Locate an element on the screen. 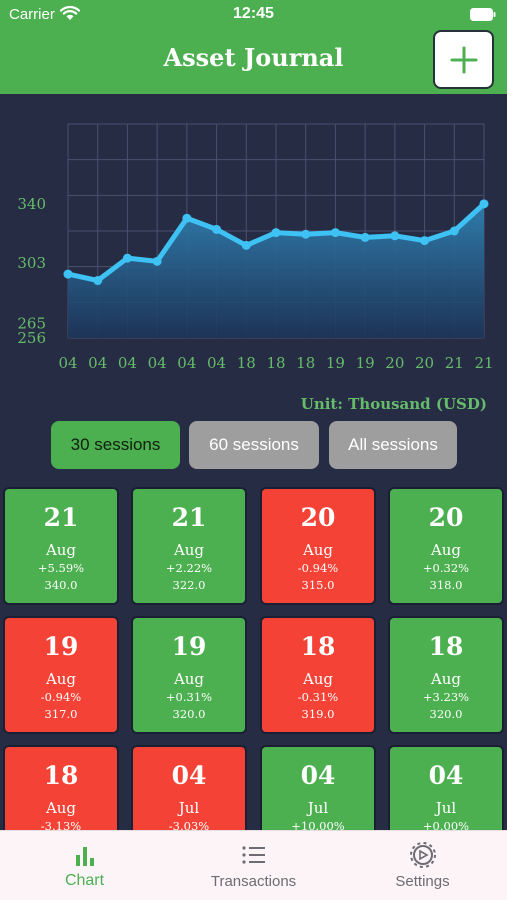 Image resolution: width=507 pixels, height=900 pixels. card-change: +0.00% is located at coordinates (446, 824).